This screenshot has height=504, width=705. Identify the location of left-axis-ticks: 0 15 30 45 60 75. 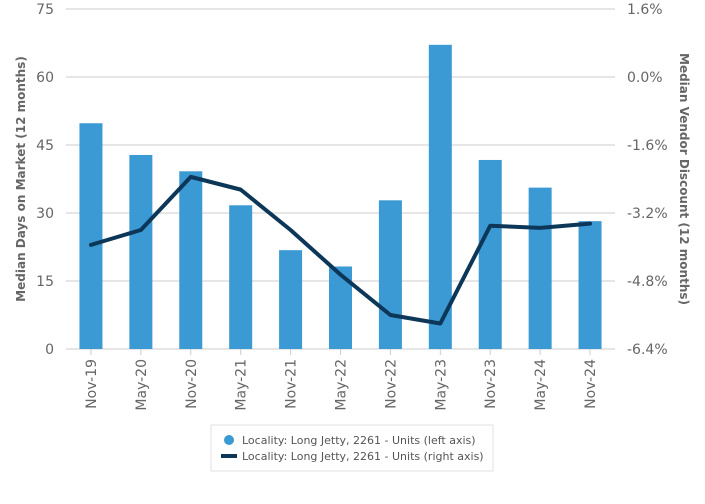
(45, 180).